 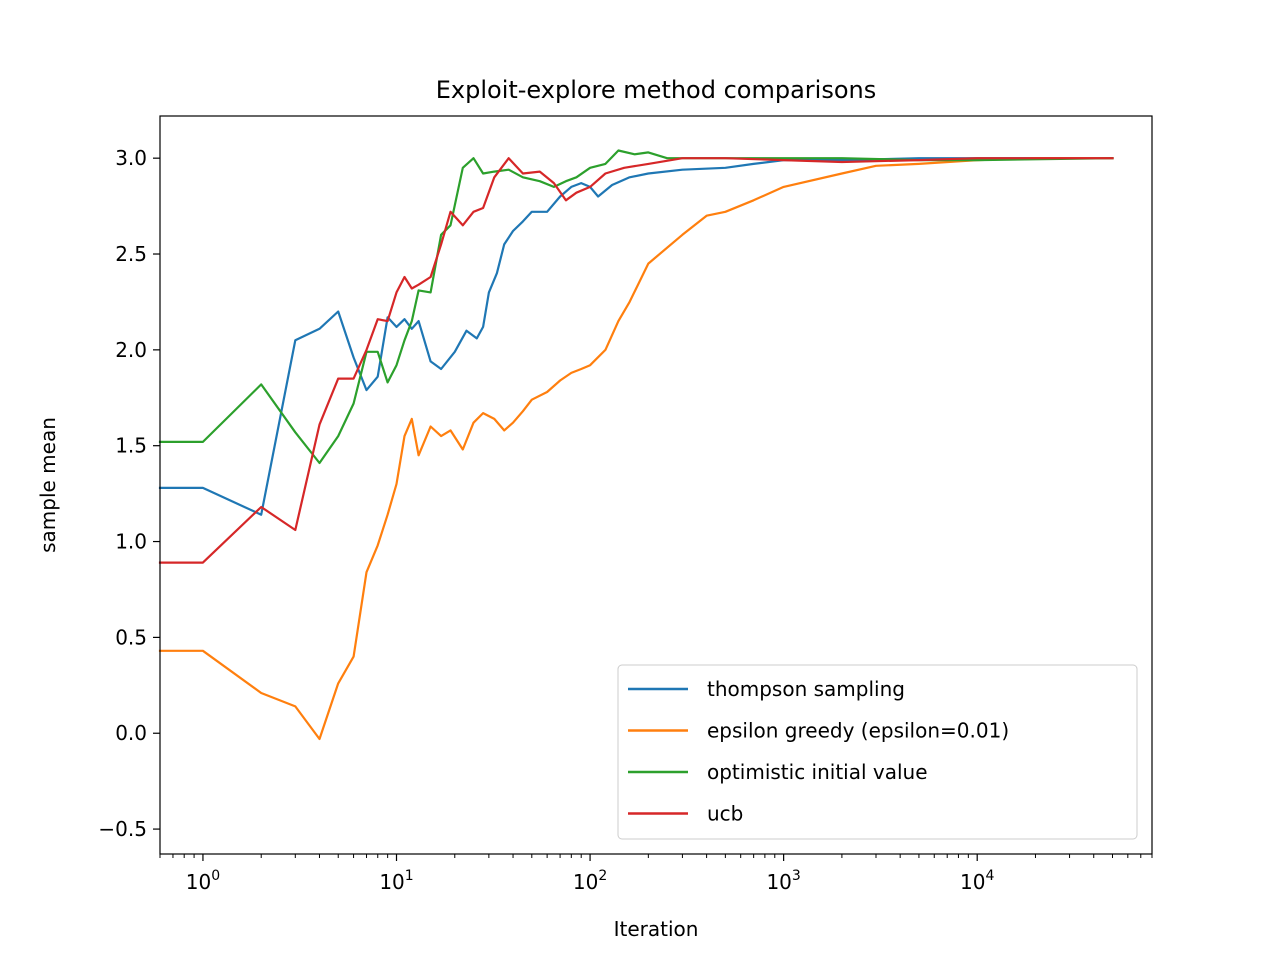 What do you see at coordinates (858, 731) in the screenshot?
I see `legend-label: epsilon greedy (epsilon=0.01)` at bounding box center [858, 731].